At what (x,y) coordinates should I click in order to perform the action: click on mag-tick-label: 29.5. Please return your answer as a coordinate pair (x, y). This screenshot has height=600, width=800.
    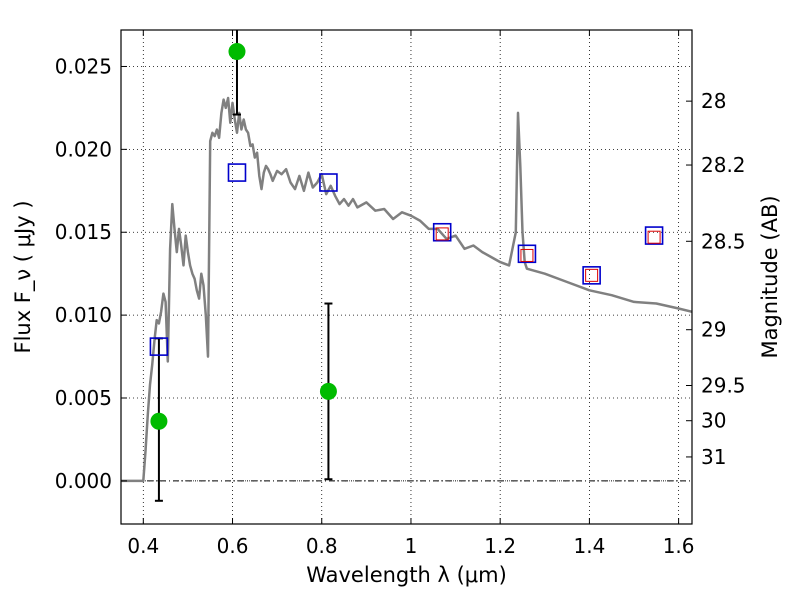
    Looking at the image, I should click on (723, 386).